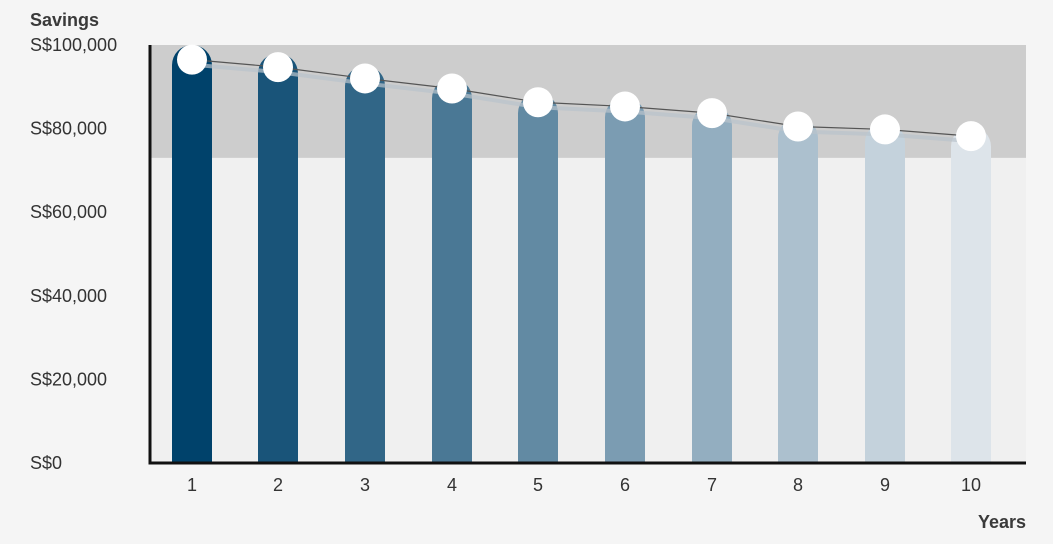 The height and width of the screenshot is (544, 1053). Describe the element at coordinates (192, 485) in the screenshot. I see `x-tick-label: 1` at that location.